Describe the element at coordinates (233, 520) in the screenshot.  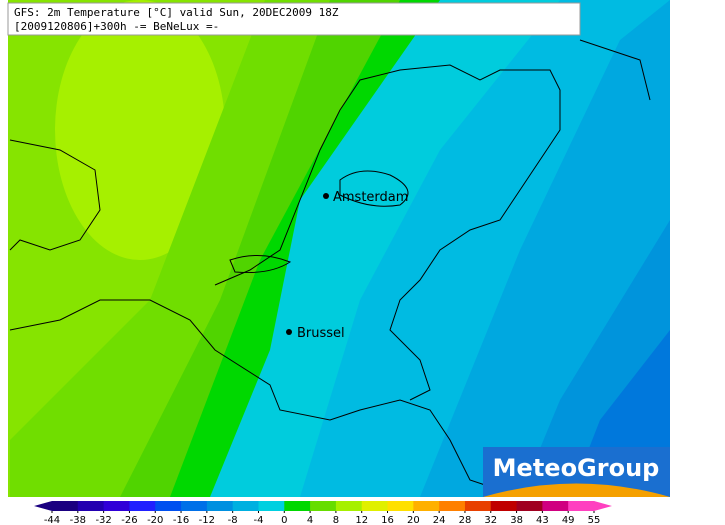
I see `tick-label: -8` at that location.